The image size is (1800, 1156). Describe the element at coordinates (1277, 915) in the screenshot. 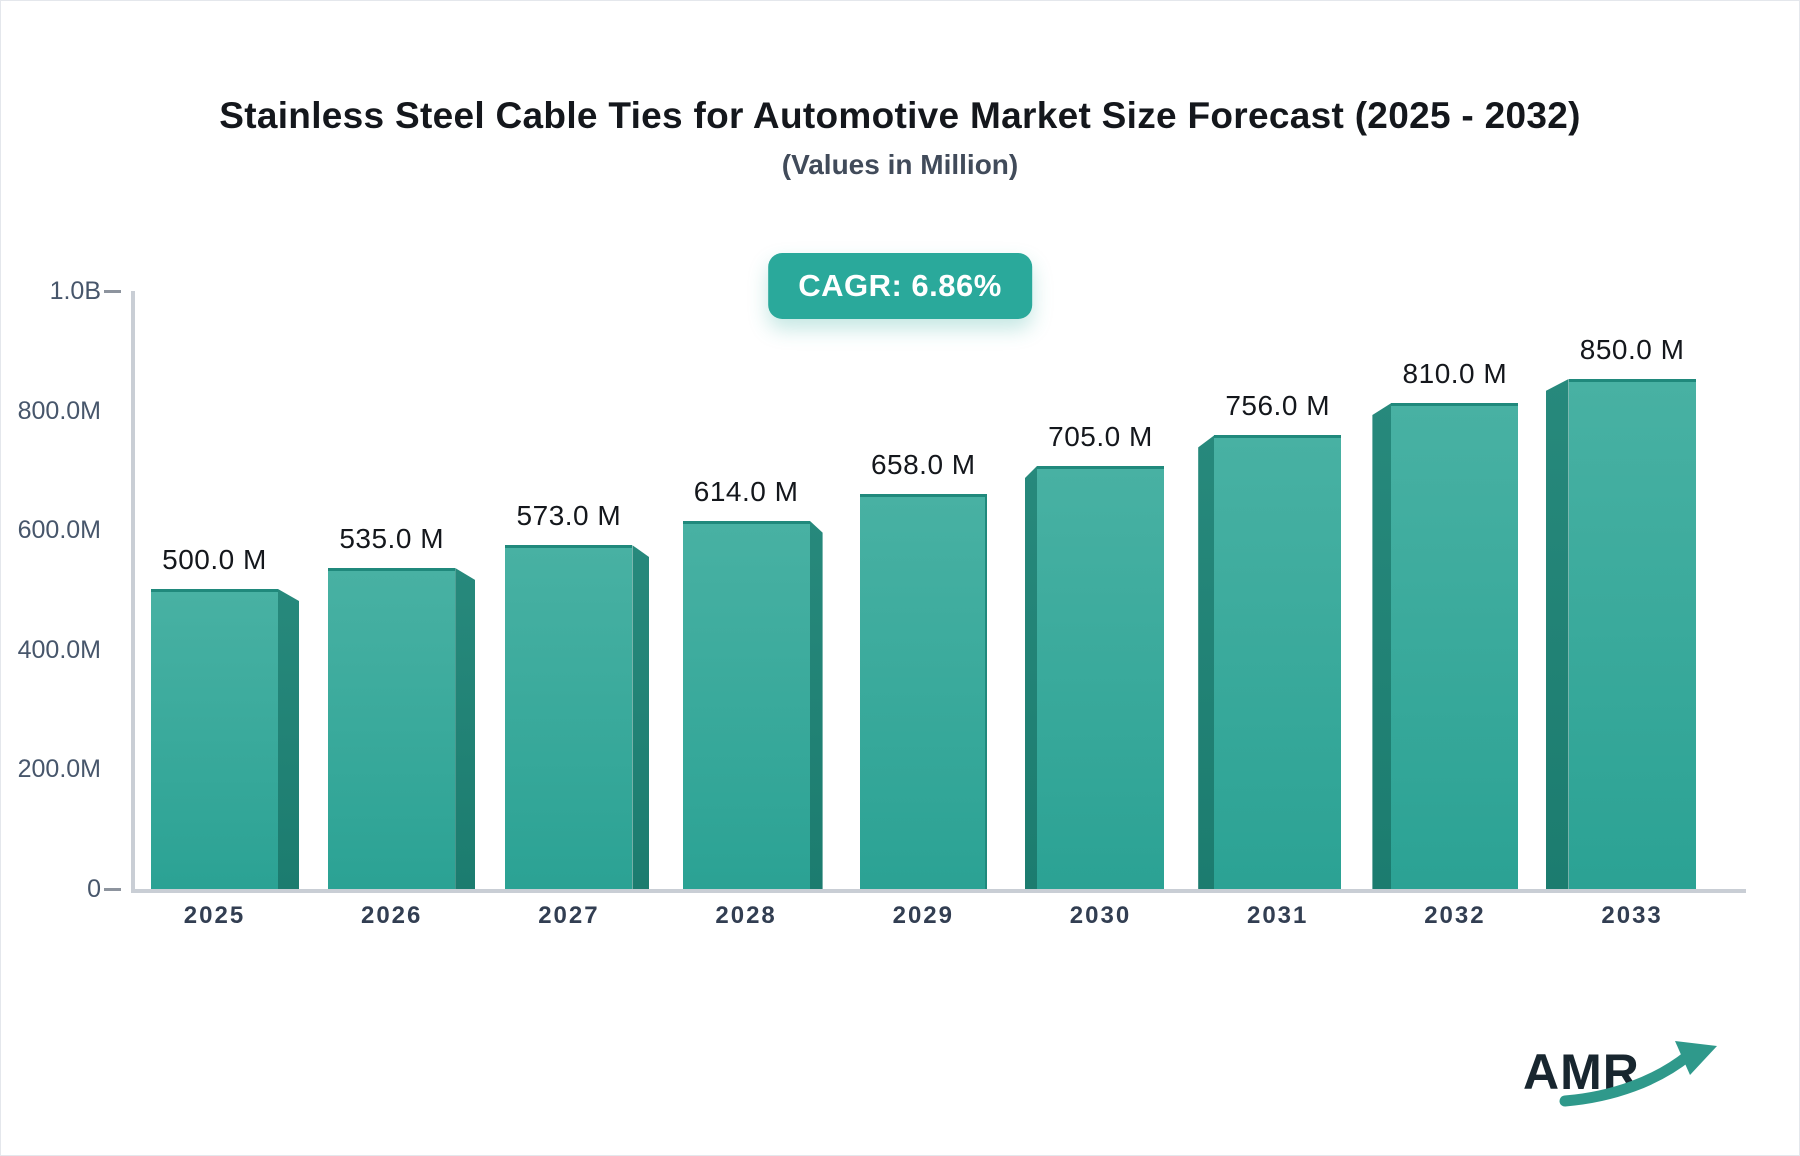

I see `x-axis-label: 2031` at that location.